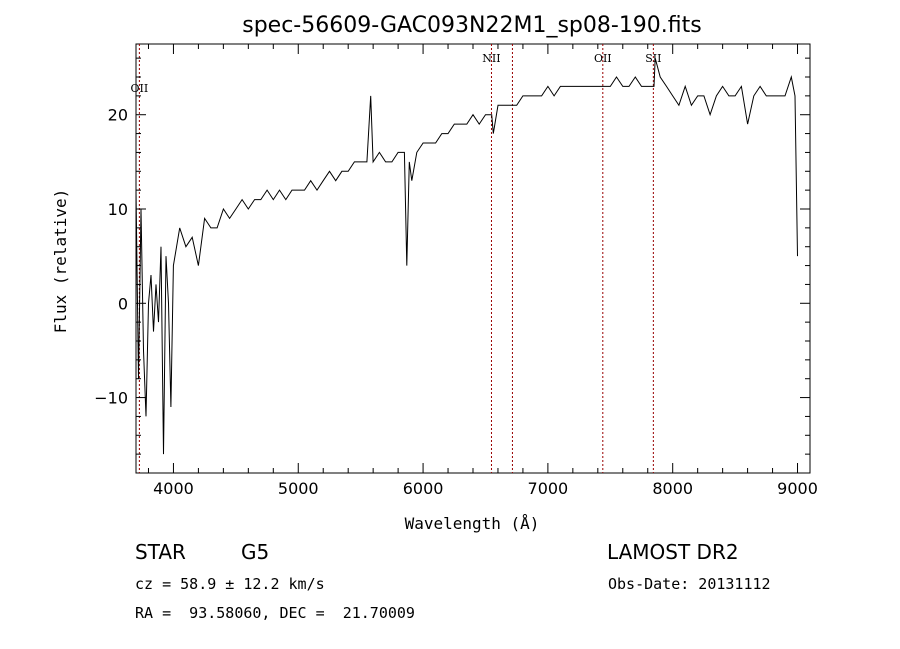 This screenshot has height=649, width=900. I want to click on y-tick-label: 0, so click(123, 303).